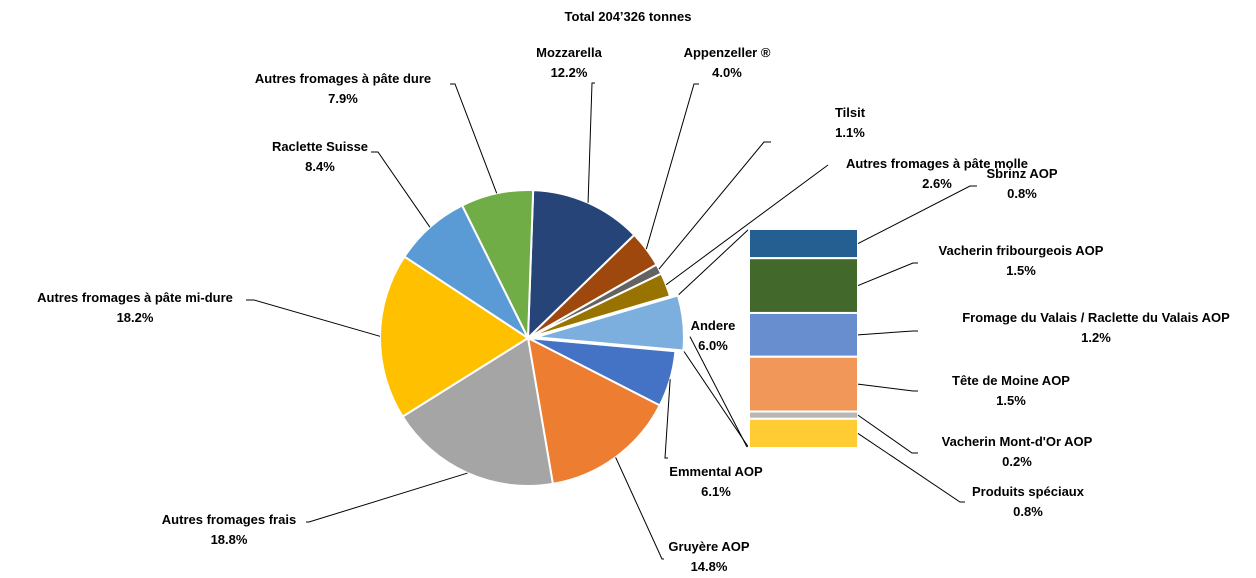 The width and height of the screenshot is (1256, 578). I want to click on label-gruyere-aop: Gruyère AOP 14.8%, so click(708, 556).